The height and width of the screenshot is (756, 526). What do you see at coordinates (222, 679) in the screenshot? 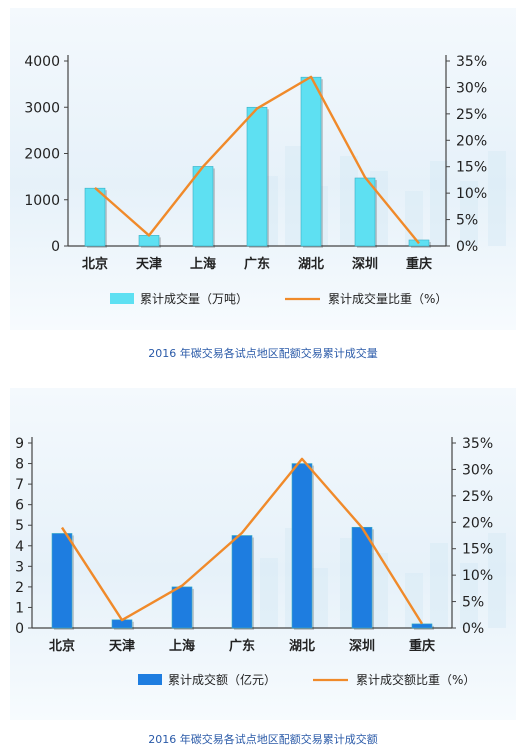
I see `legend-bar-label: 累计成交额（亿元）` at bounding box center [222, 679].